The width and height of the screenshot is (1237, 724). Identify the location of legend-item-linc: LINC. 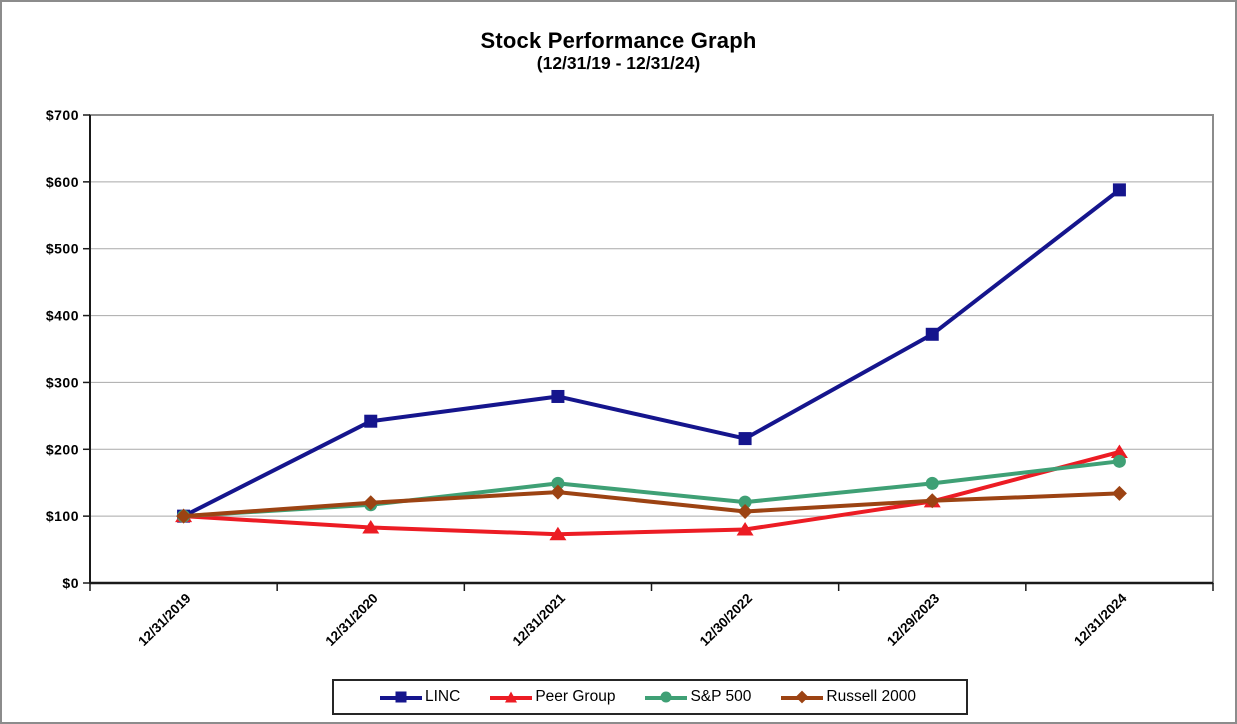
(420, 697).